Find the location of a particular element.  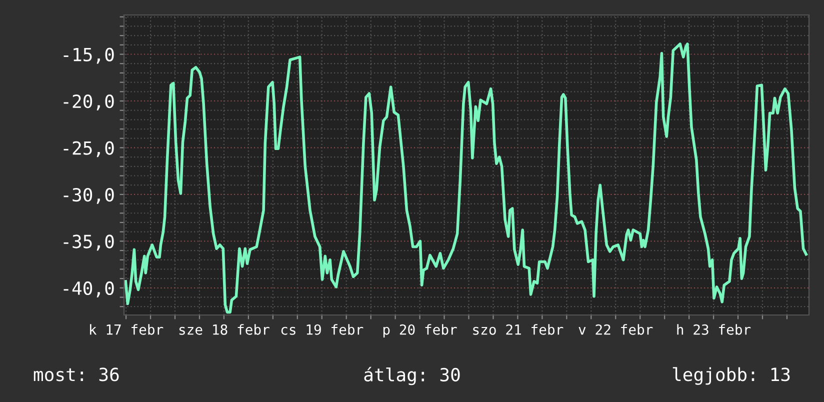

x-tick-label: sze 18 febr is located at coordinates (224, 329).